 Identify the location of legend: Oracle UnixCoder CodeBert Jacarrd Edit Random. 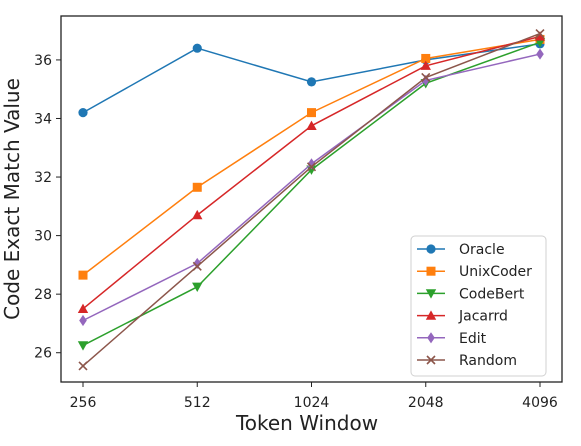
(478, 306).